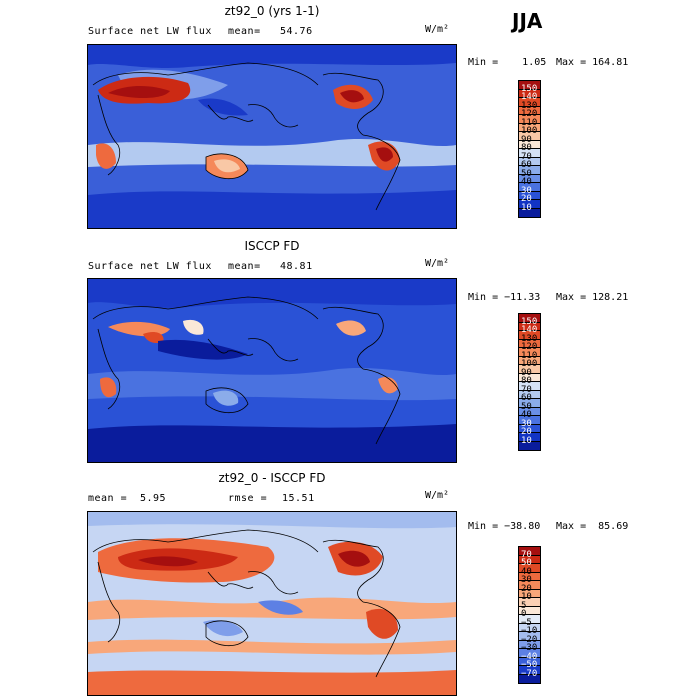 The width and height of the screenshot is (700, 700). I want to click on panel1-units: W/m², so click(437, 29).